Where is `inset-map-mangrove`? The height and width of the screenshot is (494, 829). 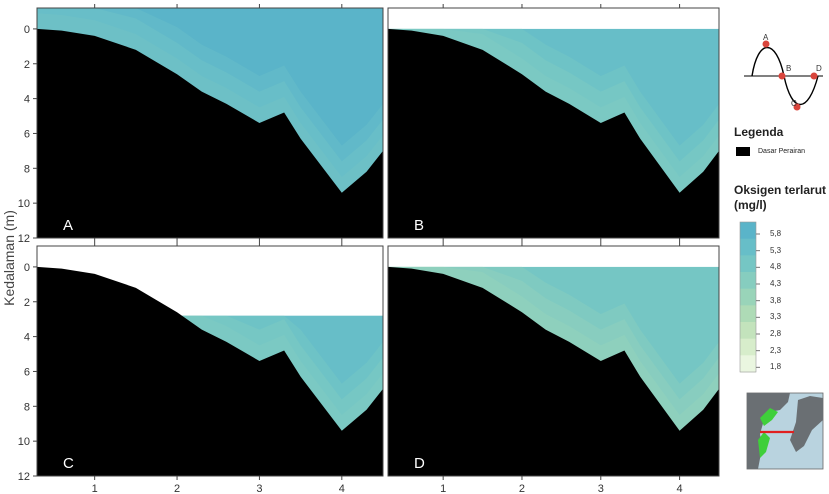
inset-map-mangrove is located at coordinates (768, 433).